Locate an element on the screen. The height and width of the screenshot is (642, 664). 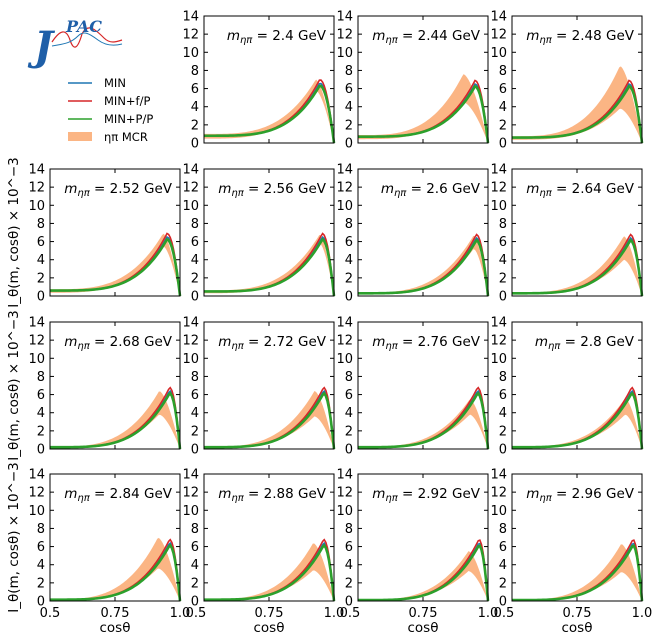
min-fp-line is located at coordinates (269, 111).